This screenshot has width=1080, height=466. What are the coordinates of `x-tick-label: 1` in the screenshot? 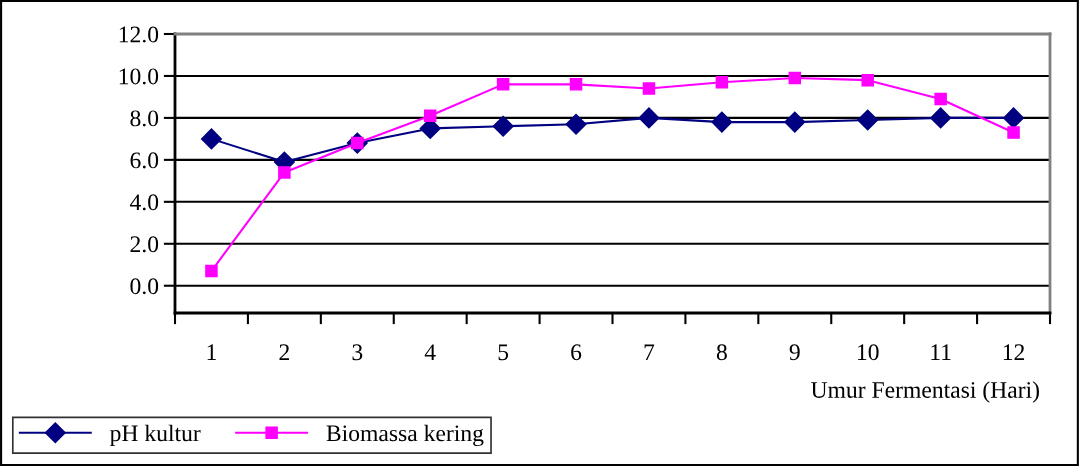 It's located at (211, 352).